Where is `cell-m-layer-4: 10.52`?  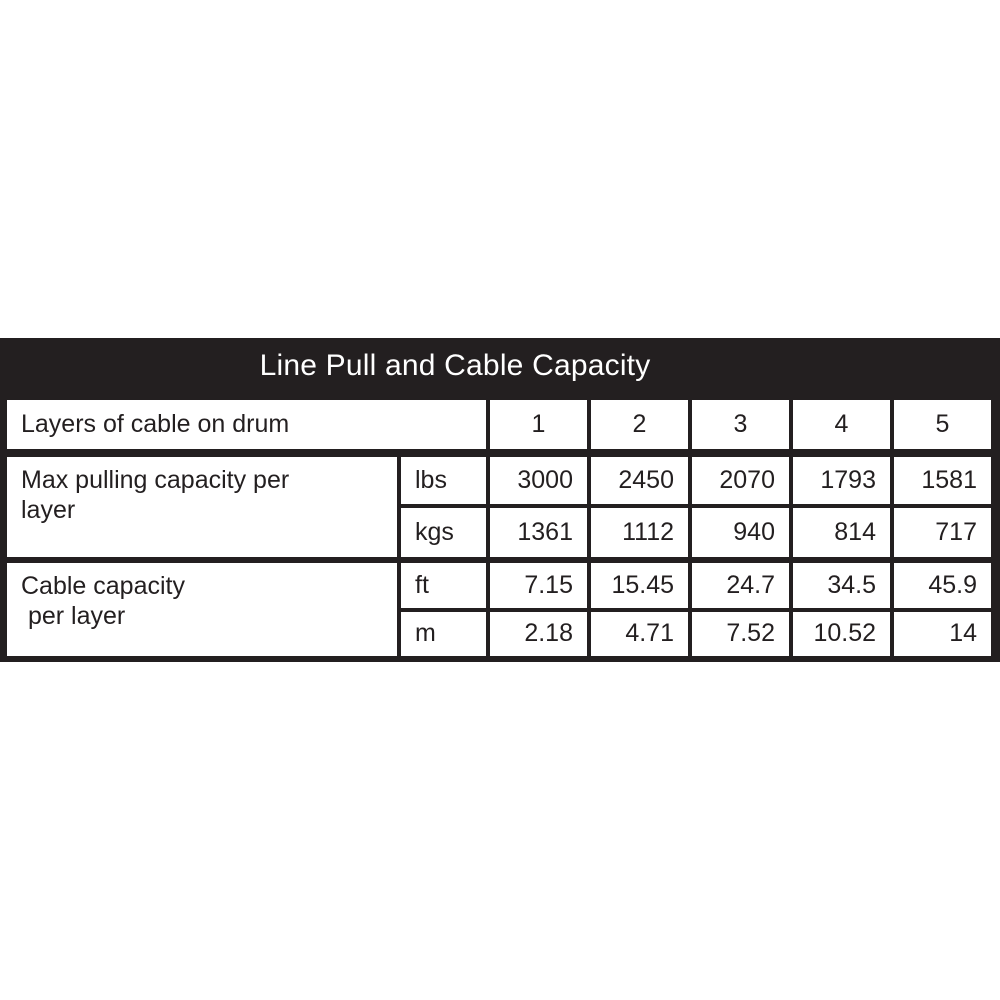 cell-m-layer-4: 10.52 is located at coordinates (841, 634).